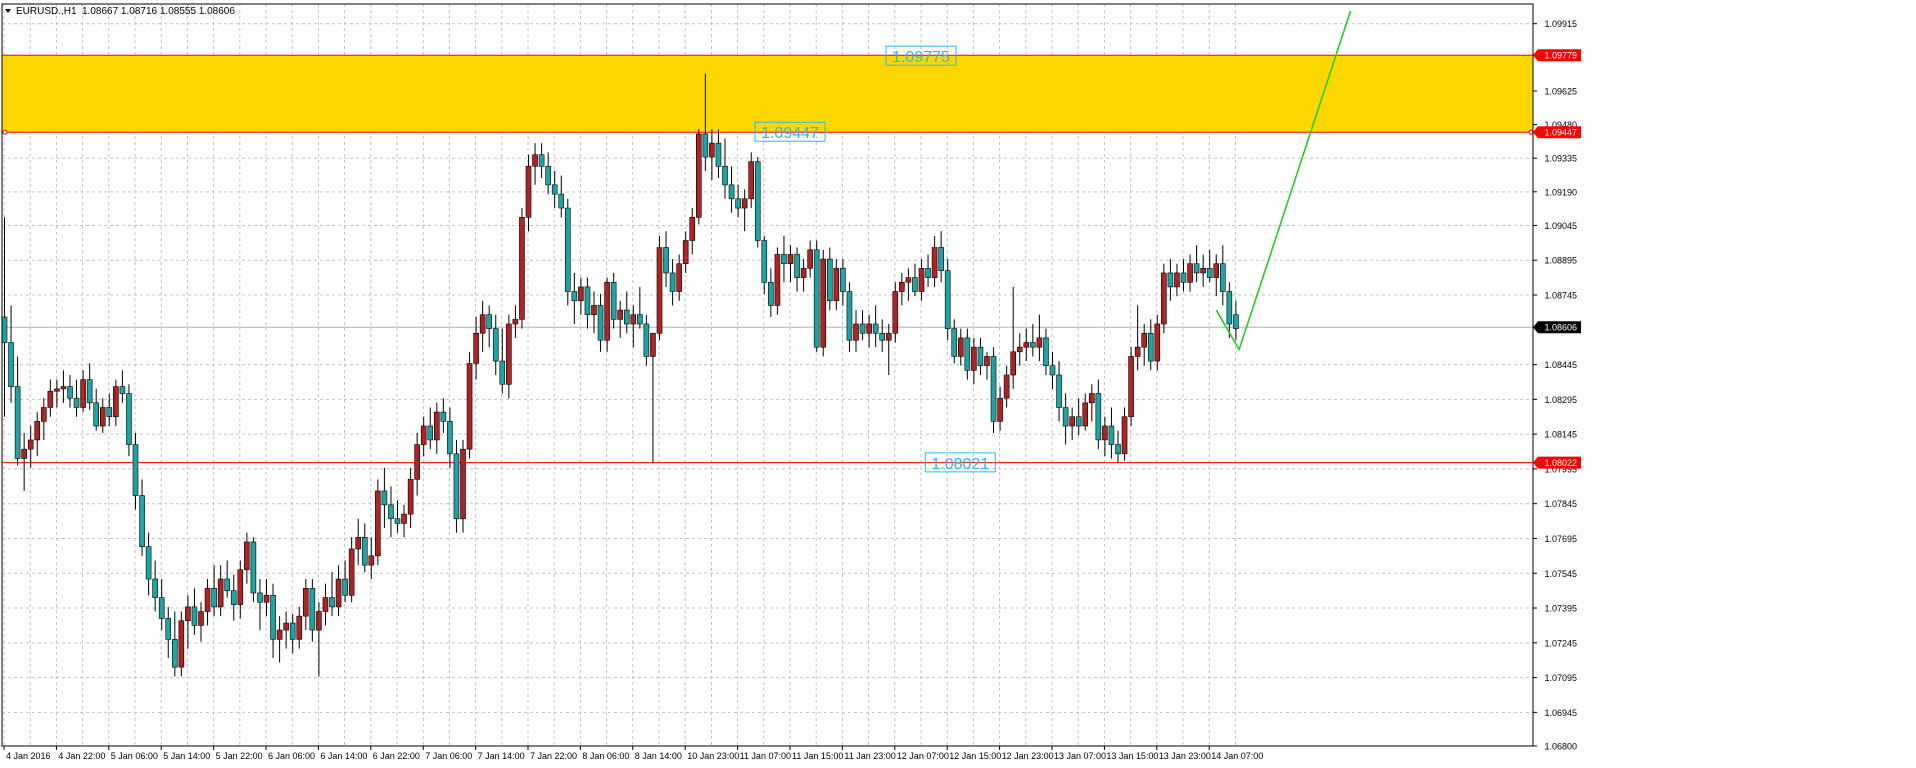 The image size is (1916, 768). I want to click on price-tick-label: 1.07245, so click(1560, 643).